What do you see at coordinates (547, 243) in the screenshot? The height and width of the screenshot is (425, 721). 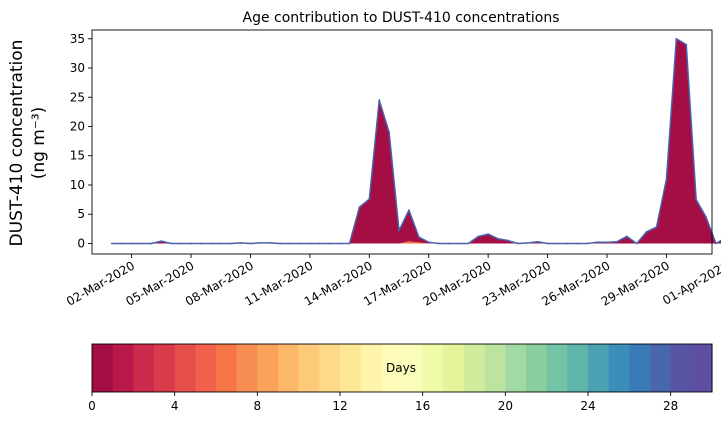 I see `data-point: 22-Mar-2020 12:00: 0` at bounding box center [547, 243].